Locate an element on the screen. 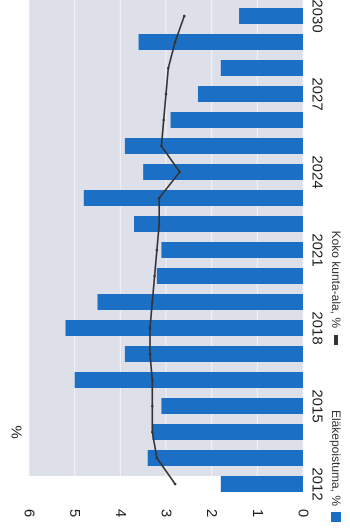 The image size is (350, 529). bar-2018 is located at coordinates (184, 328).